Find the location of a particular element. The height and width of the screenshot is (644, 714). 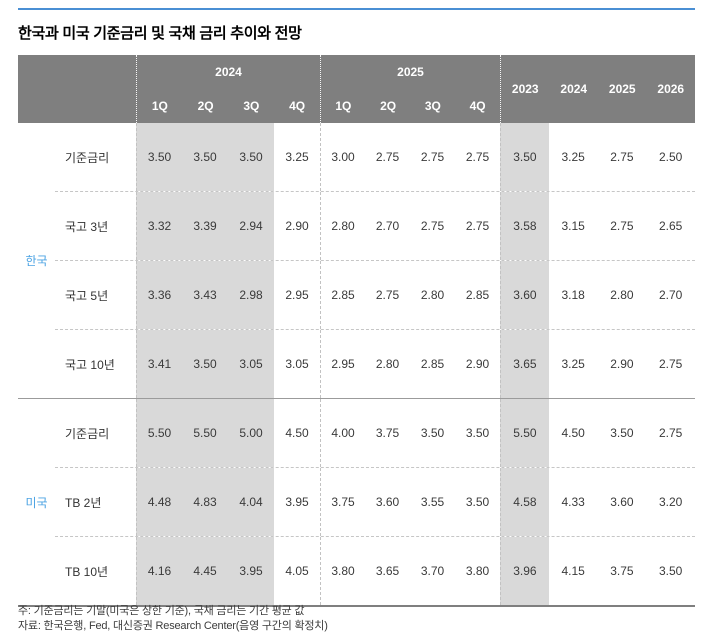

indicator-label: TB 2년 is located at coordinates (83, 502).